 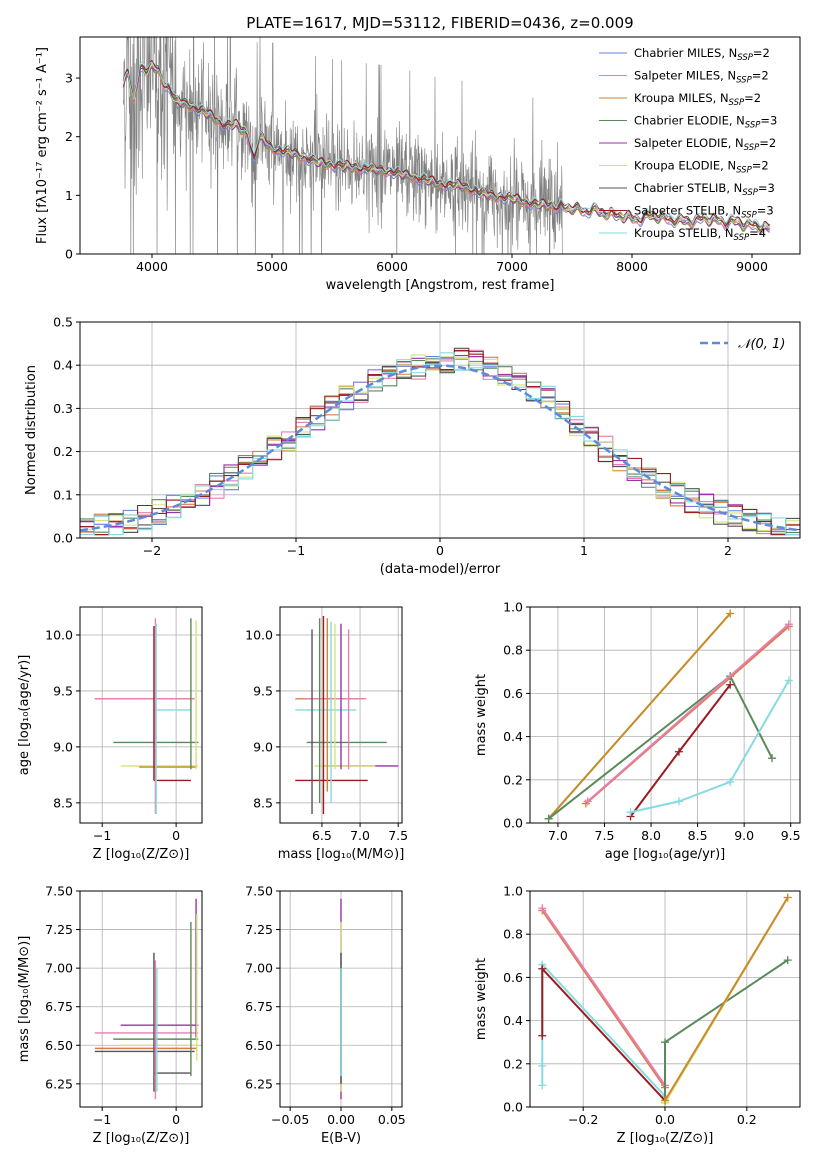 I want to click on y-tick-label: 0.6, so click(x=513, y=693).